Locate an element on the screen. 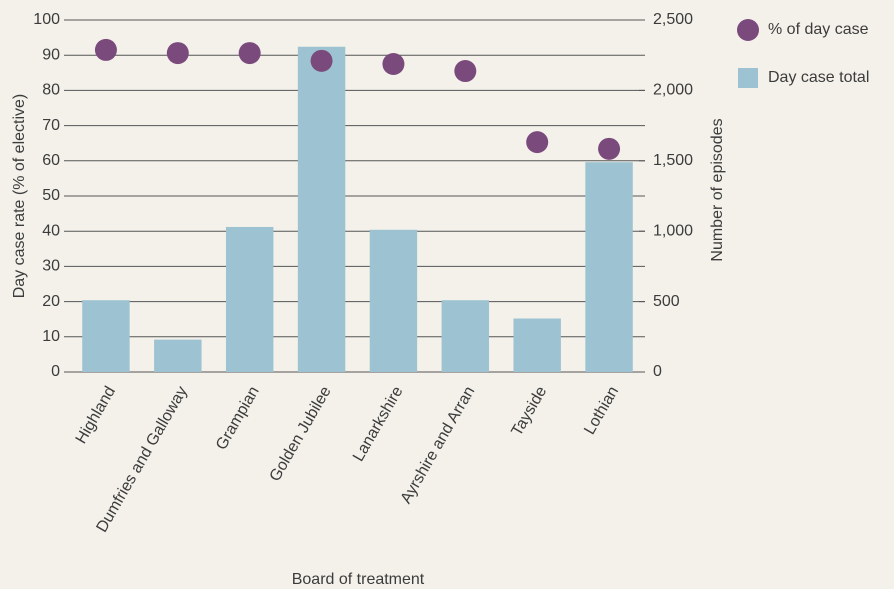 This screenshot has height=589, width=894. y-tick-label: 60 is located at coordinates (51, 160).